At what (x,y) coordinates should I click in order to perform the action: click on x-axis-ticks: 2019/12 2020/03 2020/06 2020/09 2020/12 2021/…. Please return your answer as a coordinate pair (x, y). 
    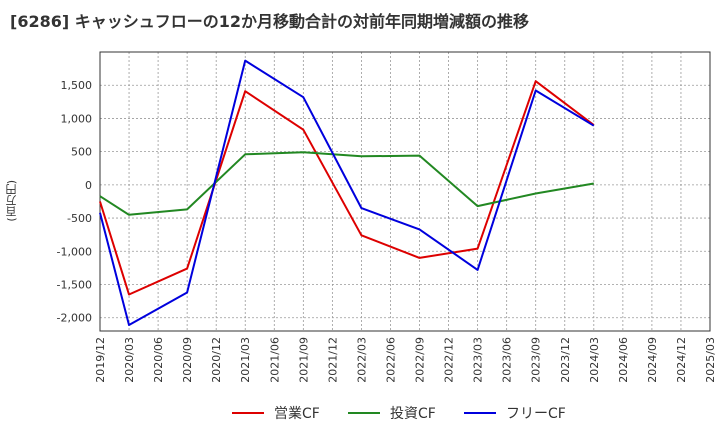
    Looking at the image, I should click on (405, 360).